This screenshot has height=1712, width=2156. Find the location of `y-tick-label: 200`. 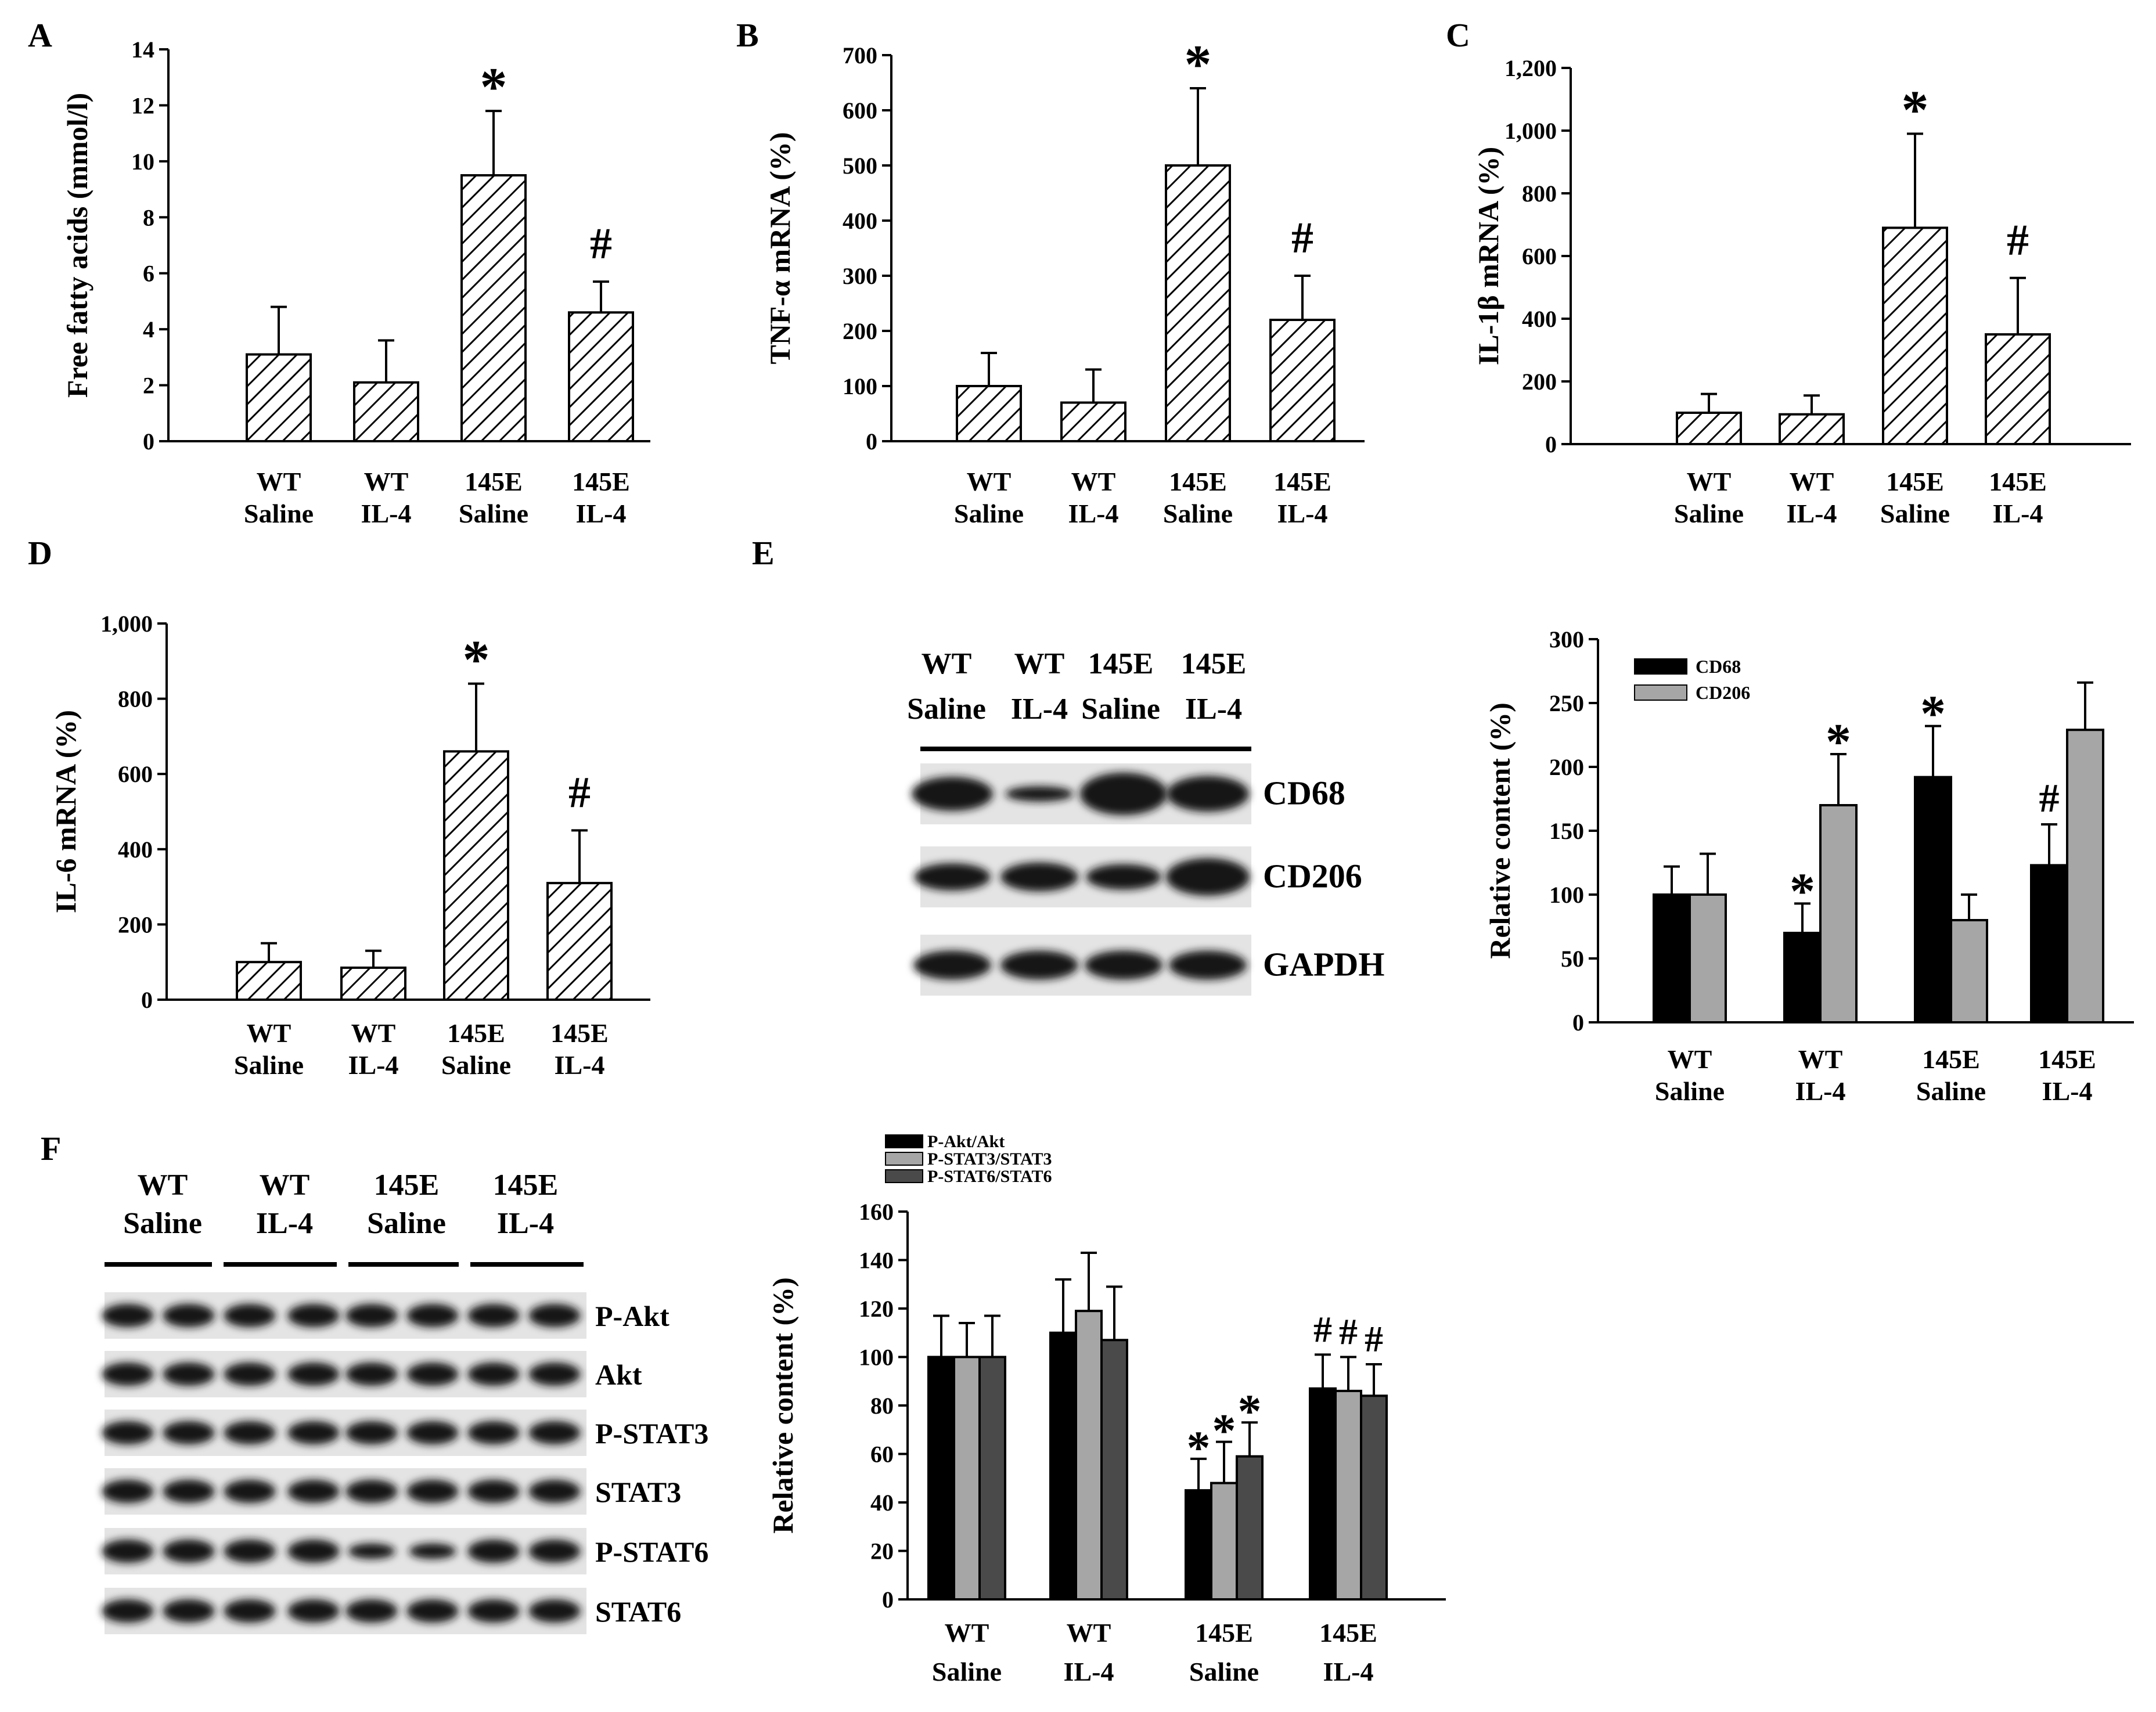

y-tick-label: 200 is located at coordinates (135, 925).